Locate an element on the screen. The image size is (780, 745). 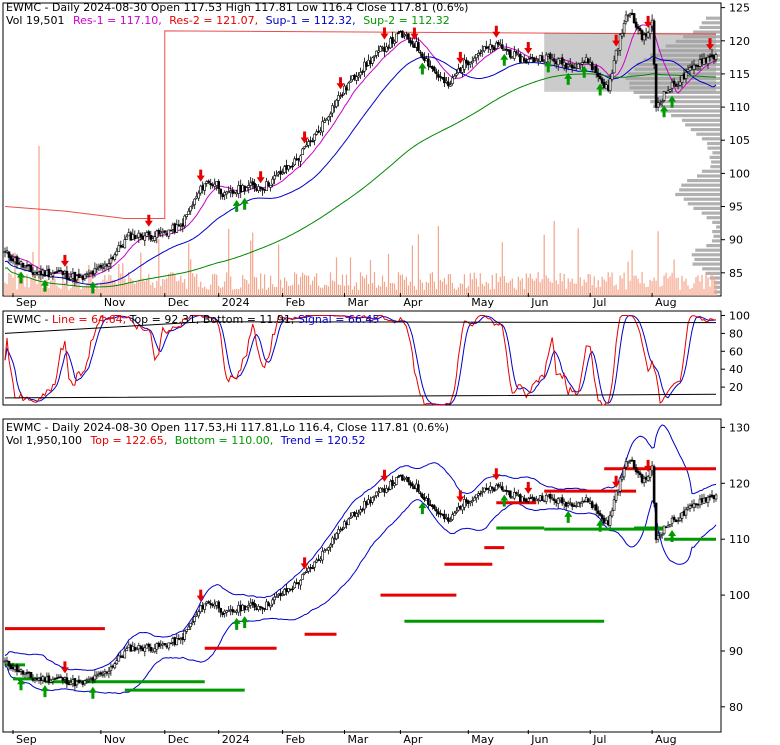
top-line is located at coordinates (360, 327).